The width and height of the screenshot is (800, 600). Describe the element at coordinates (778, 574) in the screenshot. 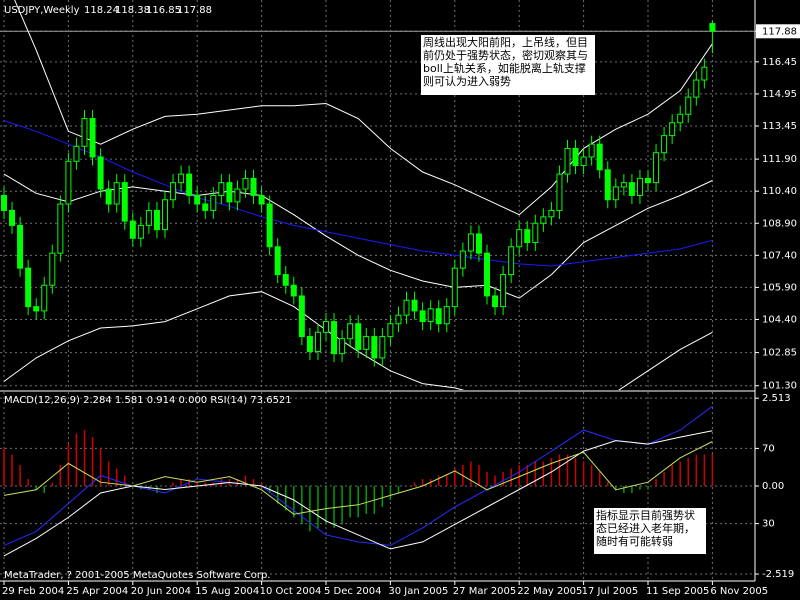

I see `y-tick-label: -2.519` at that location.